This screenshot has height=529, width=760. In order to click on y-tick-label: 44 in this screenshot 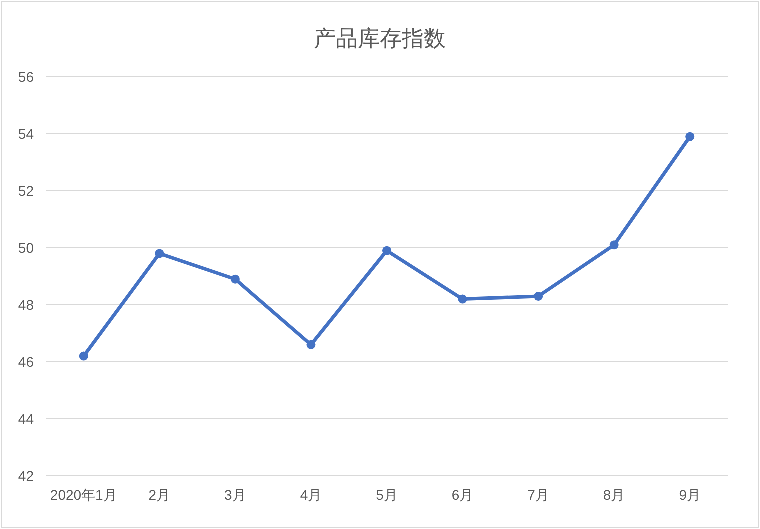, I will do `click(26, 419)`.